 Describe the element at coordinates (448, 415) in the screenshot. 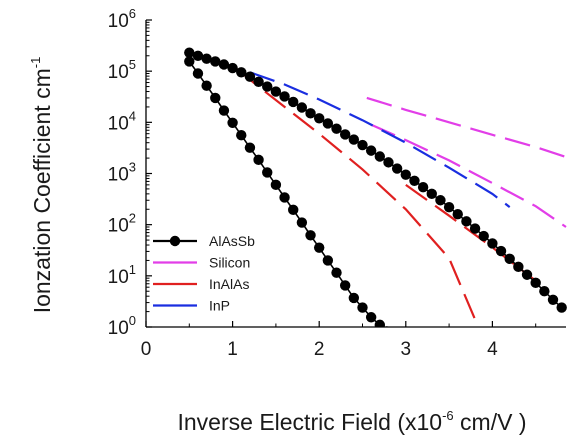

I see `x-axis-title-exponent: -6` at that location.